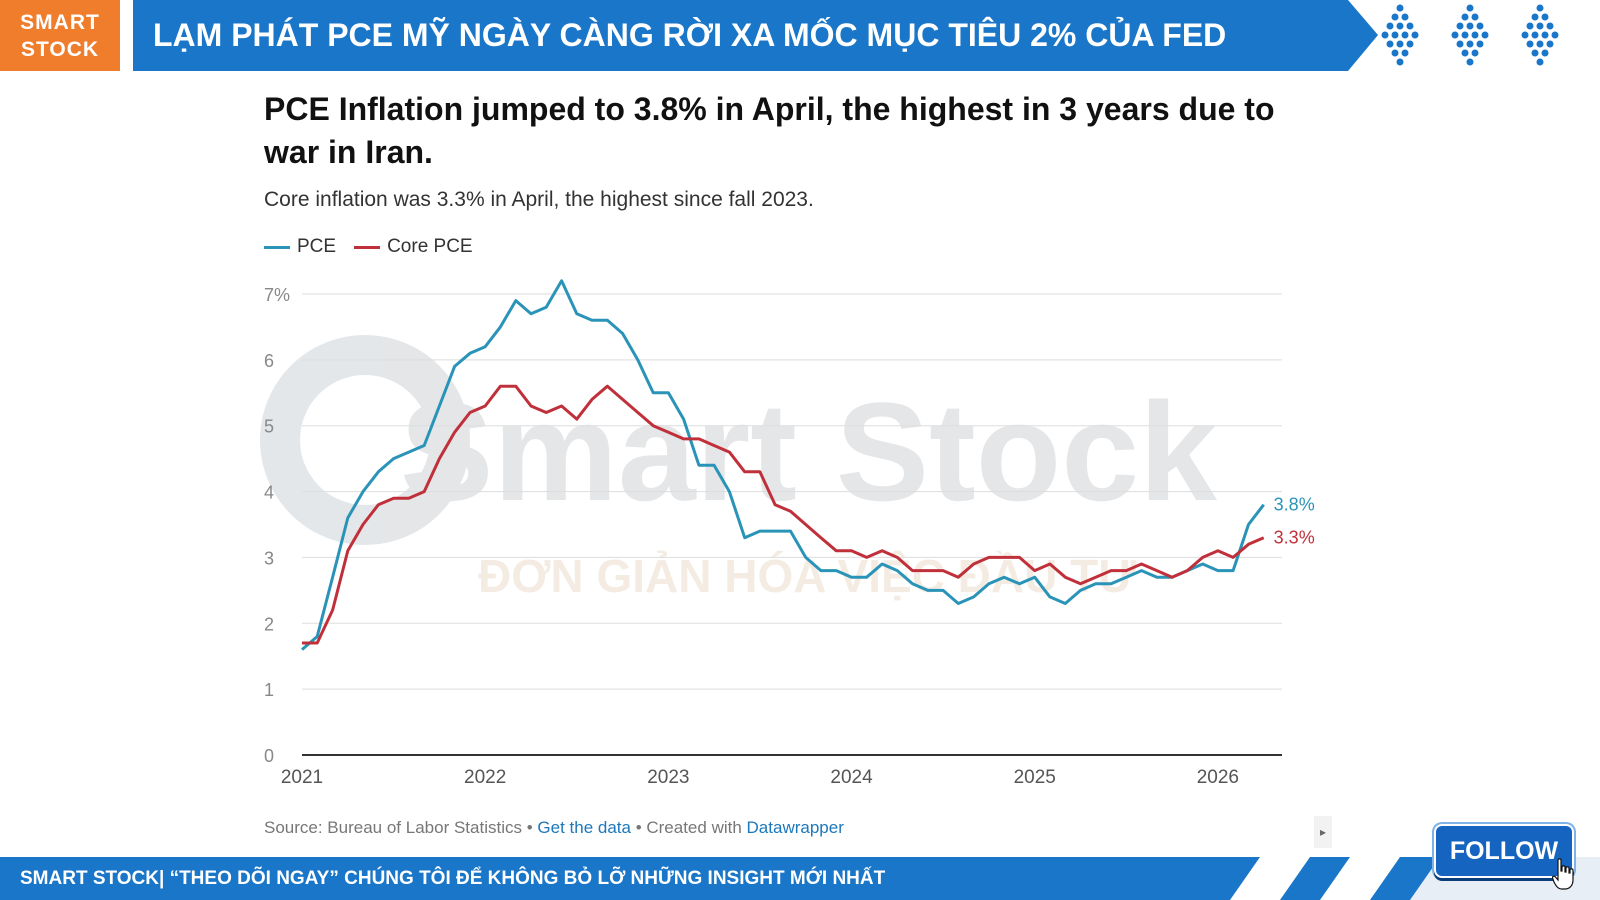  What do you see at coordinates (430, 246) in the screenshot?
I see `legend-label-core-pce: Core PCE` at bounding box center [430, 246].